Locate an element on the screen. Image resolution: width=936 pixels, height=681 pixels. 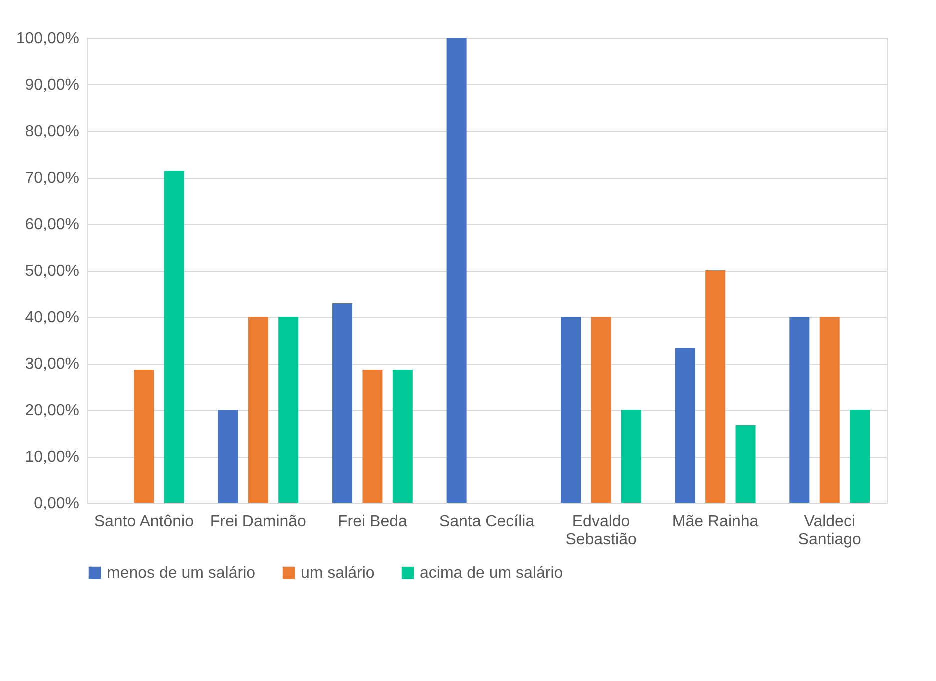
y-tick-label: 10,00% is located at coordinates (52, 457).